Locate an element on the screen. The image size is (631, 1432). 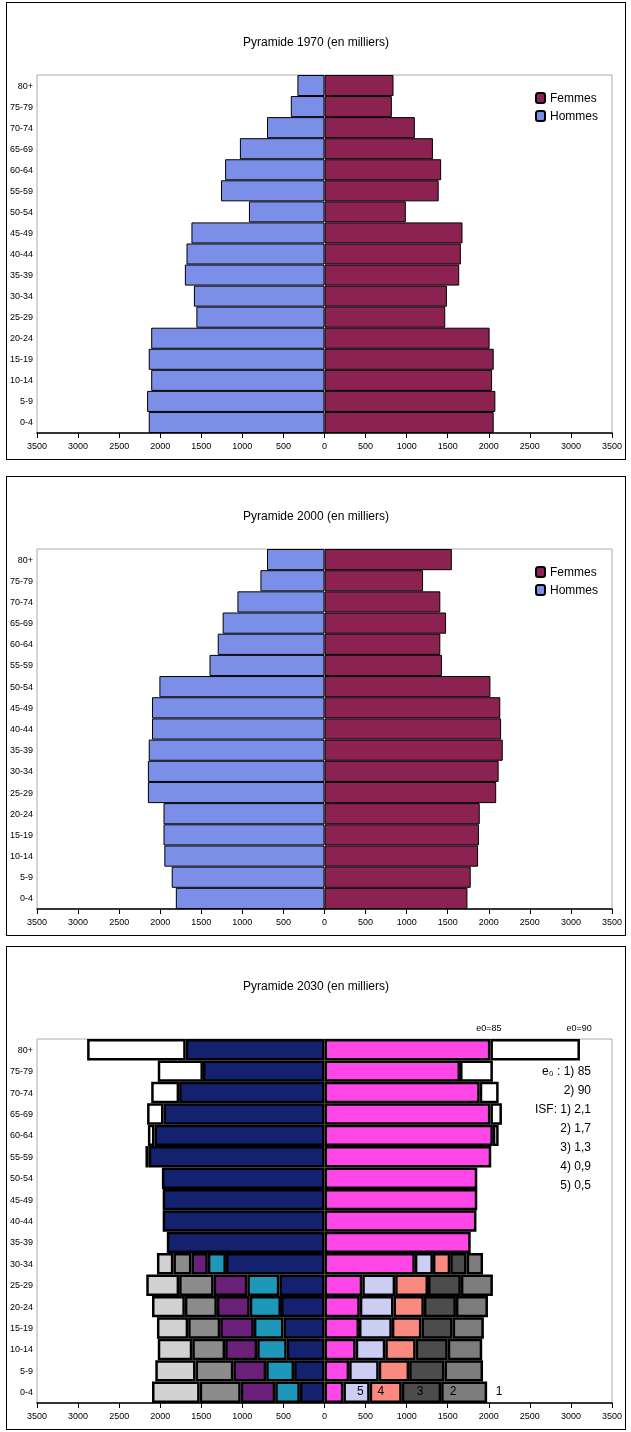
chart-title: Pyramide 2000 (en milliers) is located at coordinates (316, 516).